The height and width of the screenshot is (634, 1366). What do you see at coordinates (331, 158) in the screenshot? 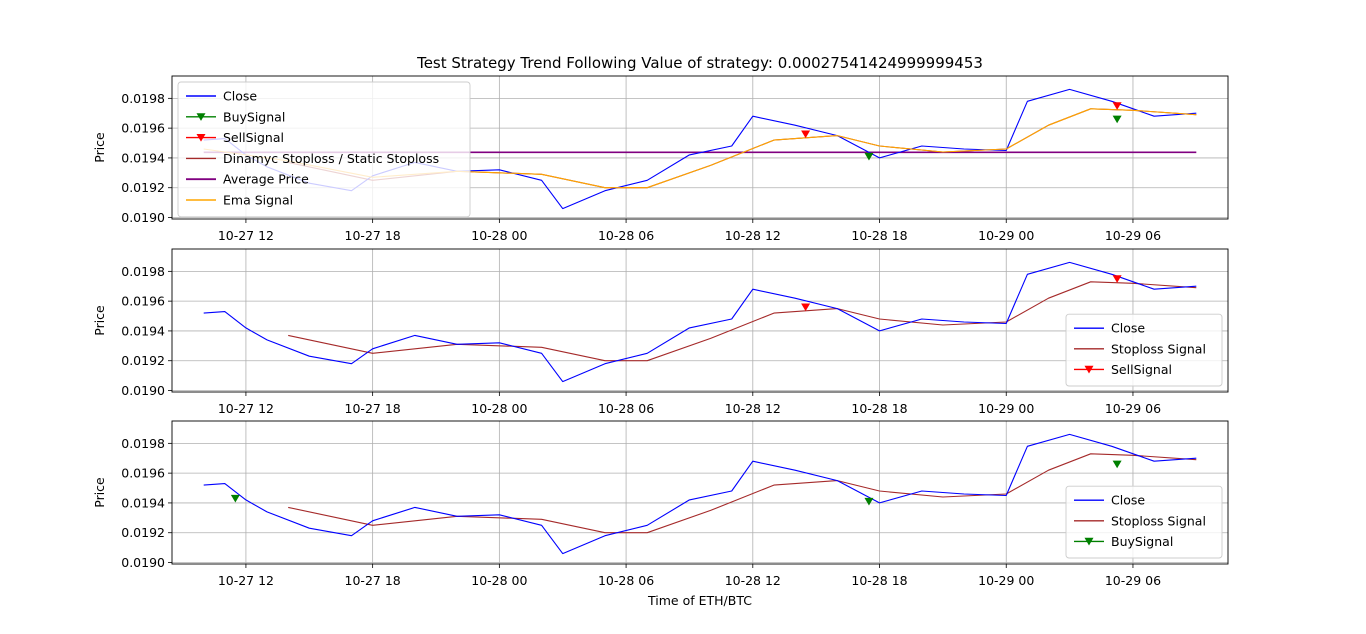
I see `legend-label-dinamyc-stoploss-static-stoploss: Dinamyc Stoploss / Static Stoploss` at bounding box center [331, 158].